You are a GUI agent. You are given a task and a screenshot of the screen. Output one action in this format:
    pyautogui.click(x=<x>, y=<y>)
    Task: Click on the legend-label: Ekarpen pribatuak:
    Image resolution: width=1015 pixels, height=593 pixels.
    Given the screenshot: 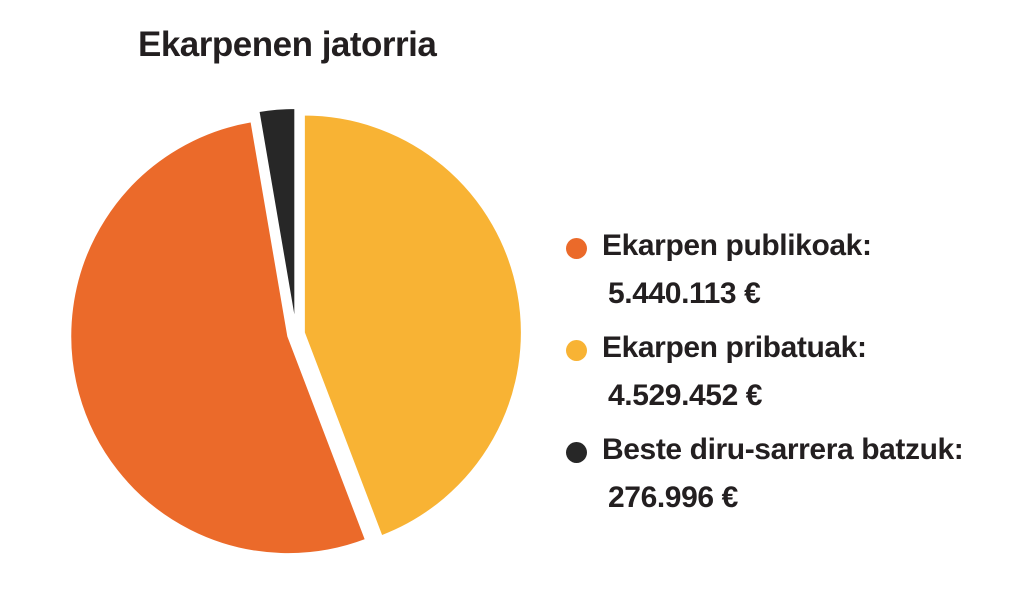 What is the action you would take?
    pyautogui.click(x=734, y=347)
    